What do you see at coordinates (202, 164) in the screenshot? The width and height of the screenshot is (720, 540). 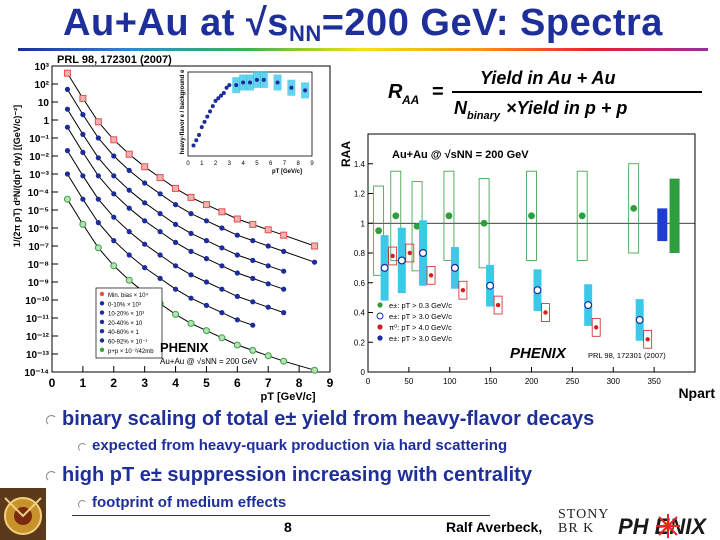 I see `inset-x-tick-label: 1` at bounding box center [202, 164].